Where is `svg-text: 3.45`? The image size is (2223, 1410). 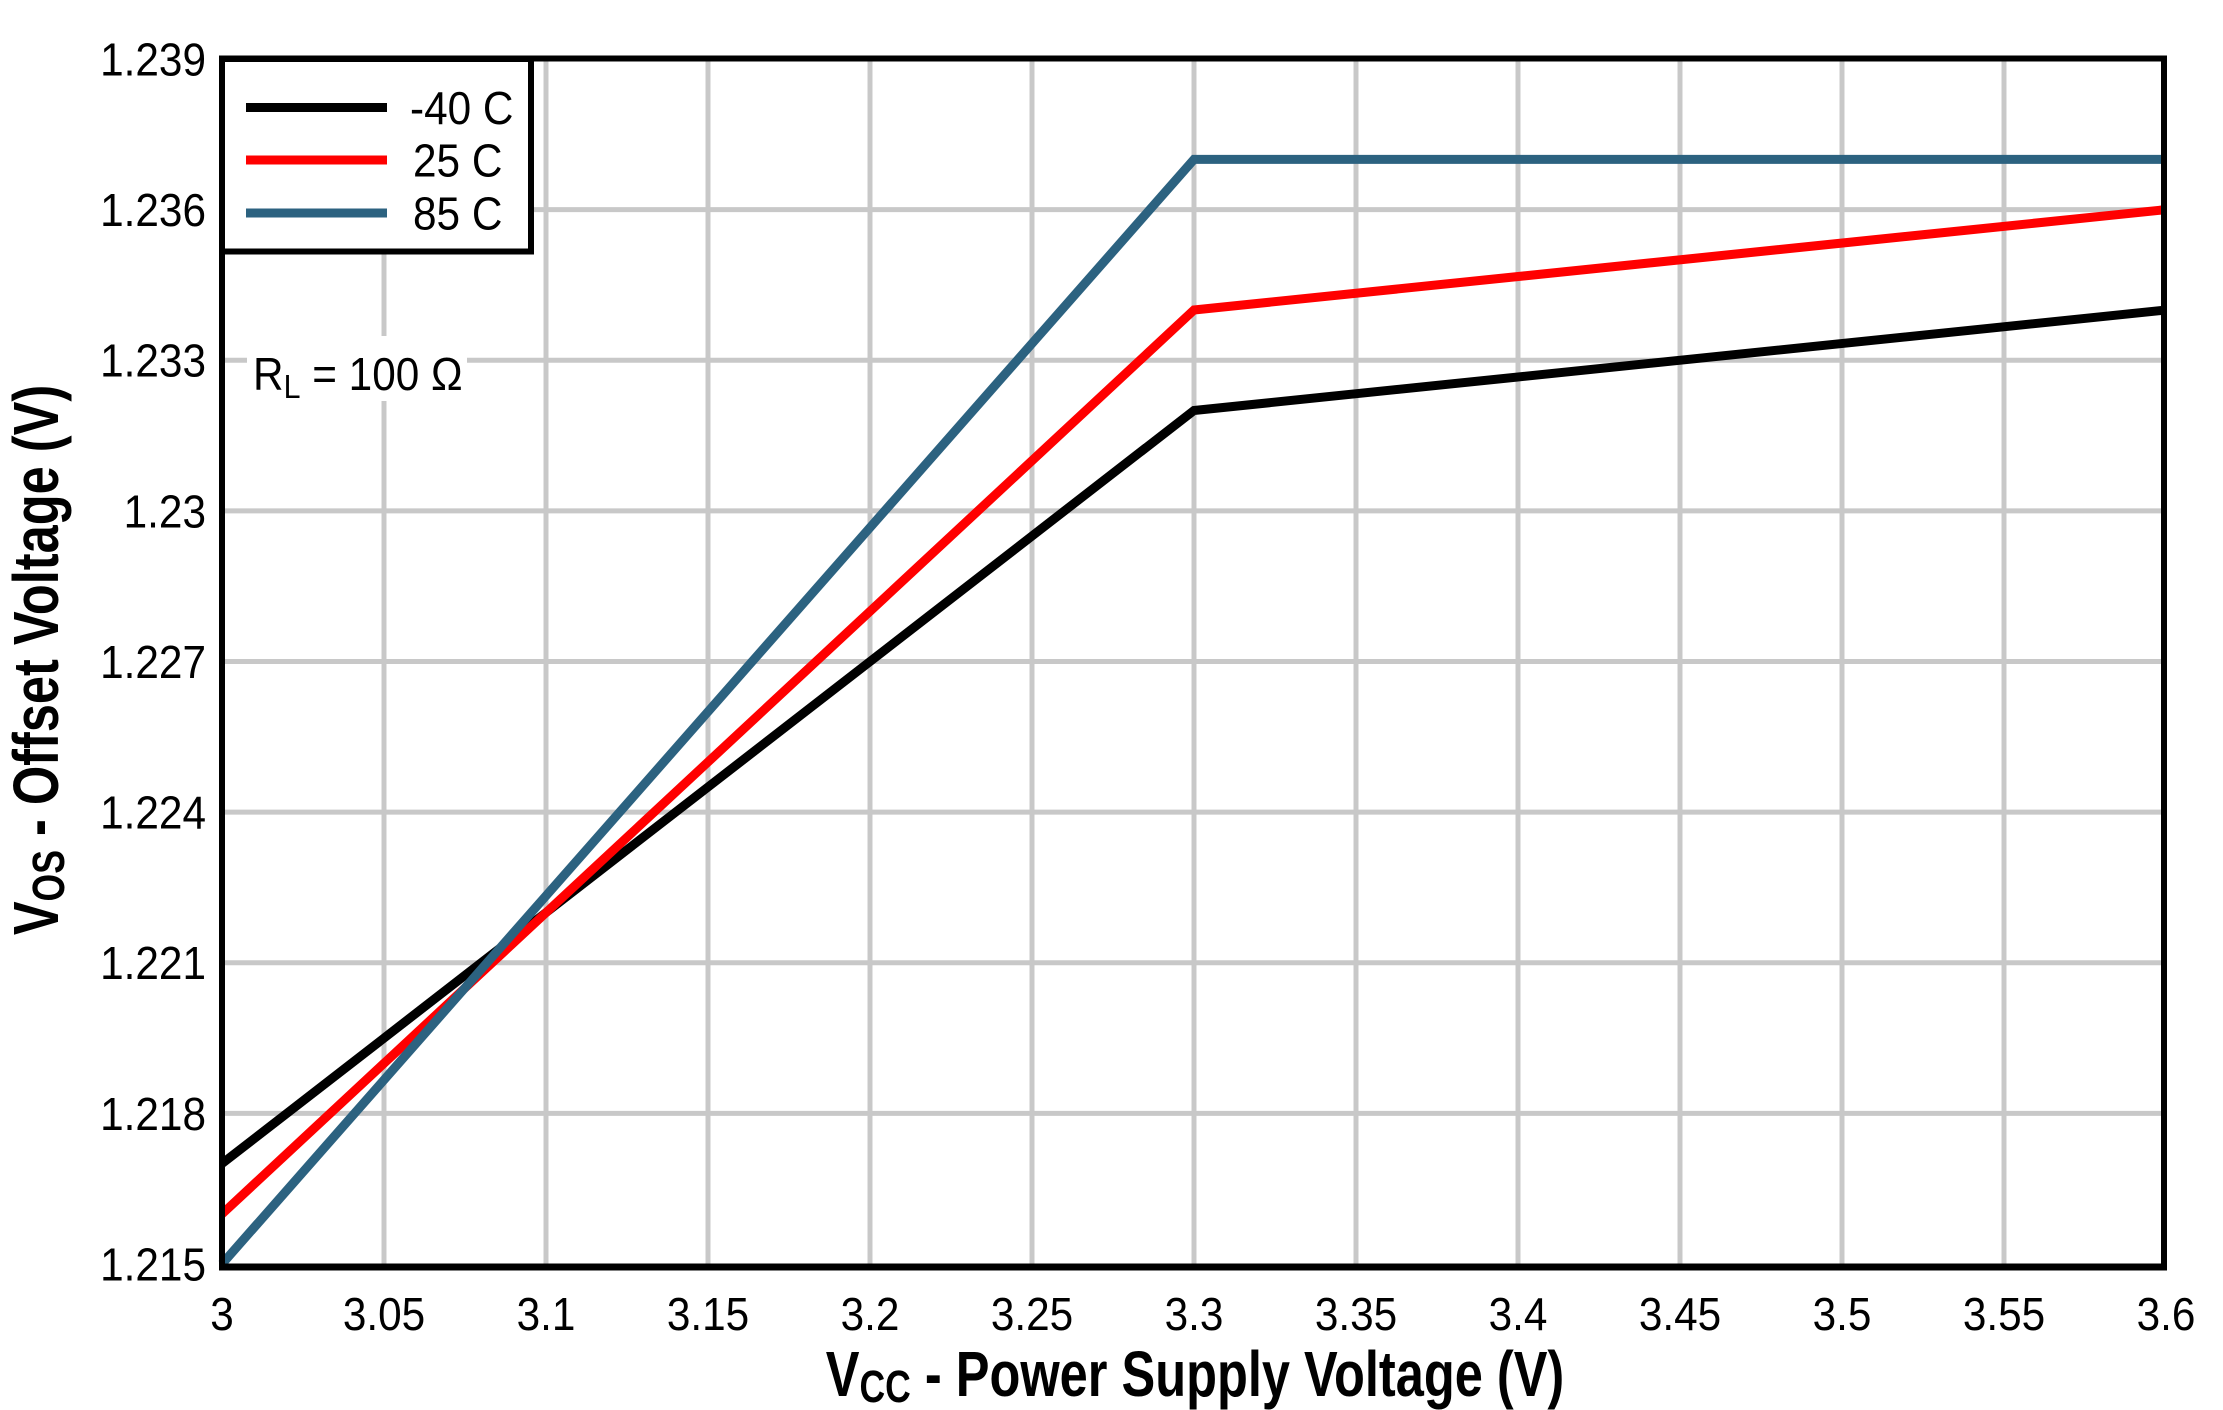 svg-text: 3.45 is located at coordinates (1680, 1314).